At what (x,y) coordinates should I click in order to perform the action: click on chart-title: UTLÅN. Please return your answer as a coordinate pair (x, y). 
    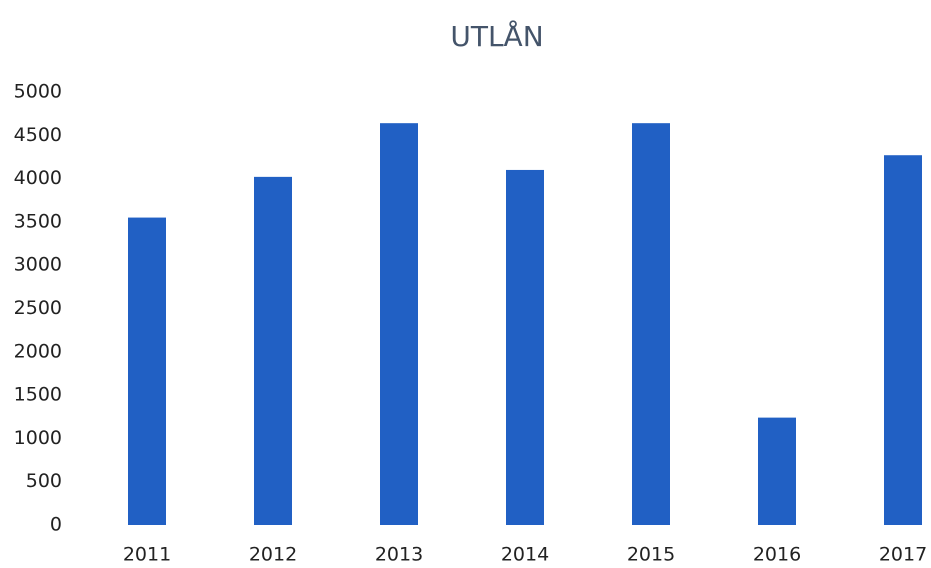
    Looking at the image, I should click on (496, 36).